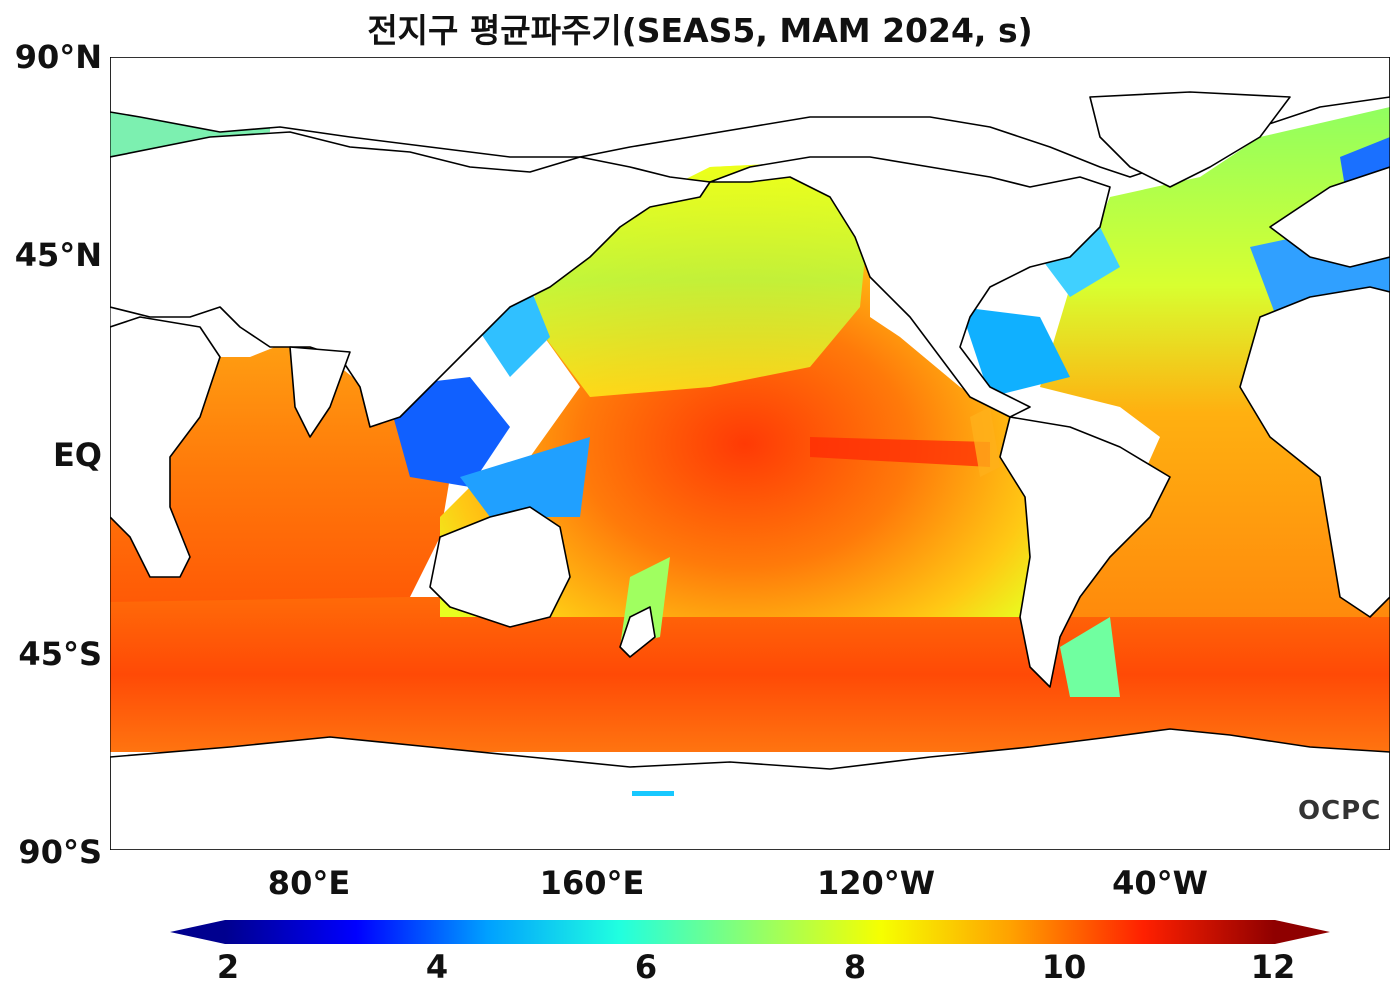 The width and height of the screenshot is (1400, 1003). Describe the element at coordinates (437, 967) in the screenshot. I see `colorbar-tick-4: 4` at that location.